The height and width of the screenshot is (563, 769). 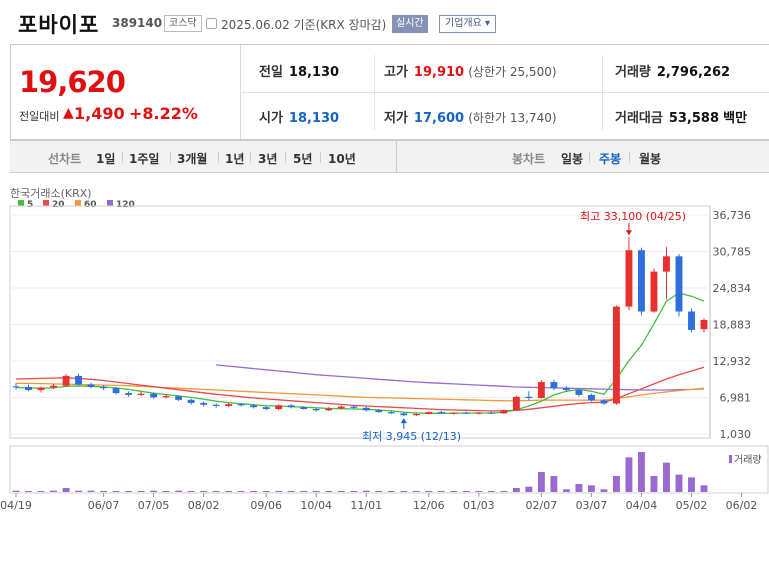 What do you see at coordinates (59, 25) in the screenshot?
I see `stock-name: 포바이포` at bounding box center [59, 25].